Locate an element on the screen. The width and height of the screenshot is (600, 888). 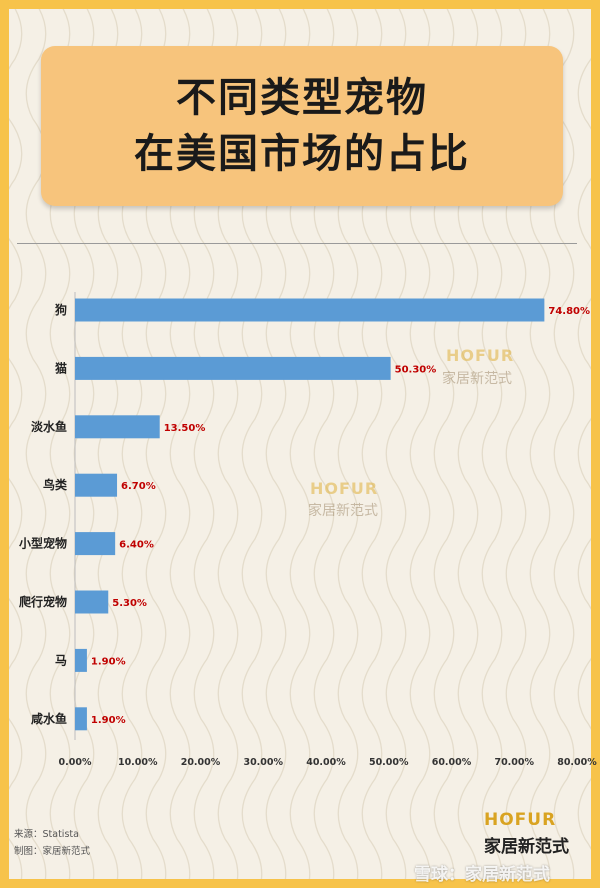
source-note: 来源：Statista is located at coordinates (46, 834).